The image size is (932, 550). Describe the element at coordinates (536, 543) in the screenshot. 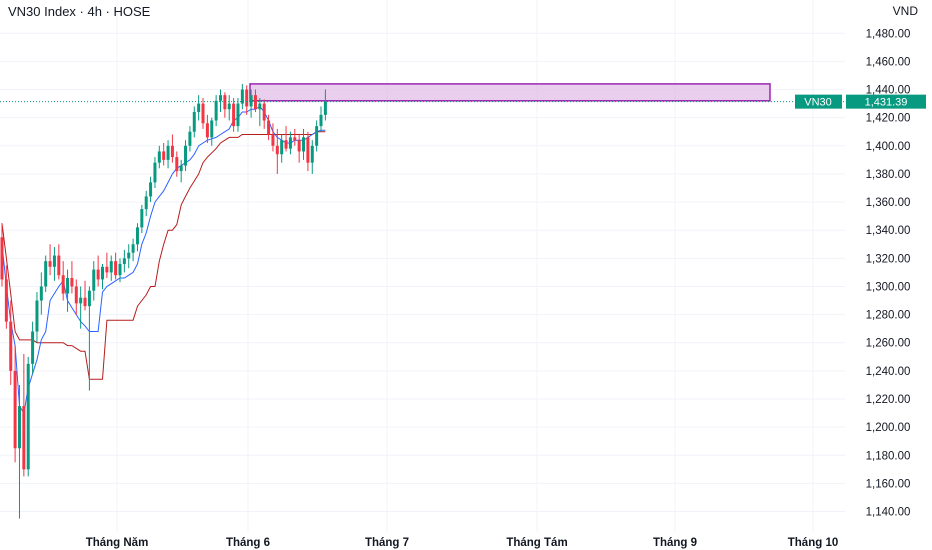

I see `x-tick-label: Tháng Tám` at that location.